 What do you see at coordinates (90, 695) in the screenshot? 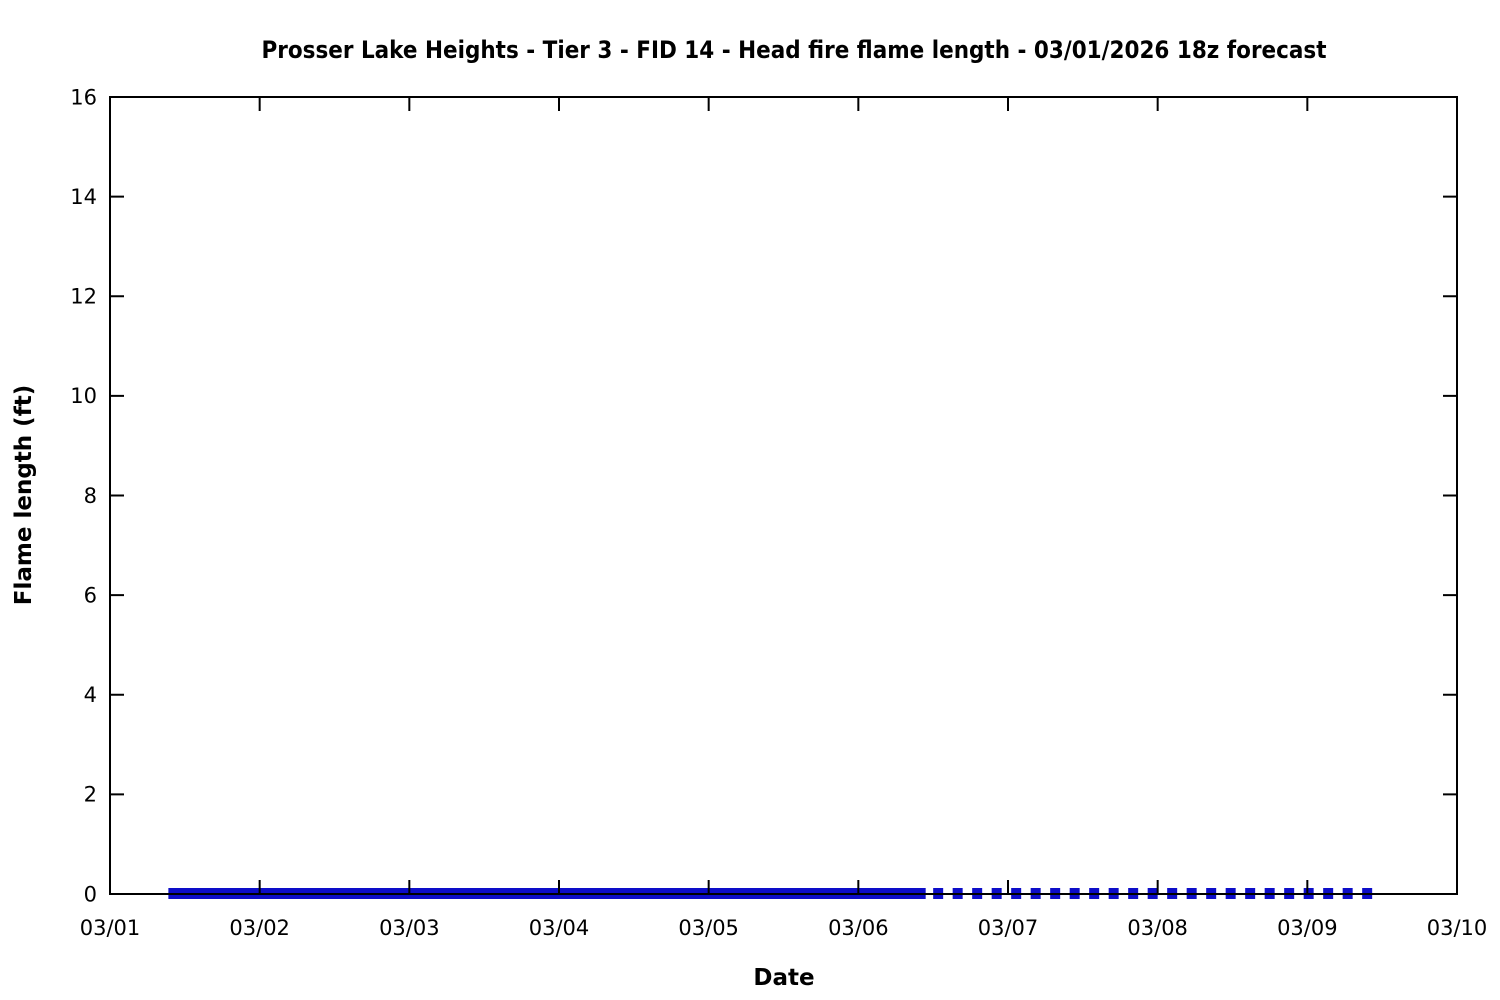
I see `y-tick-label: 4` at bounding box center [90, 695].